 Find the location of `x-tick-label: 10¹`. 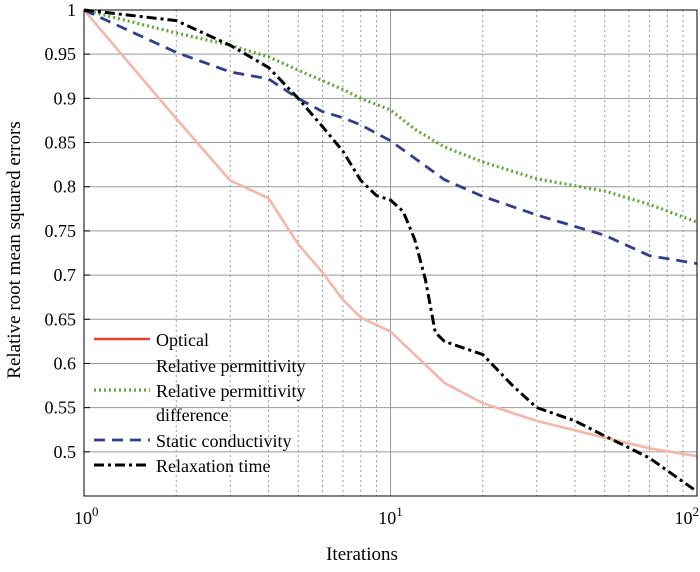

x-tick-label: 10¹ is located at coordinates (390, 516).